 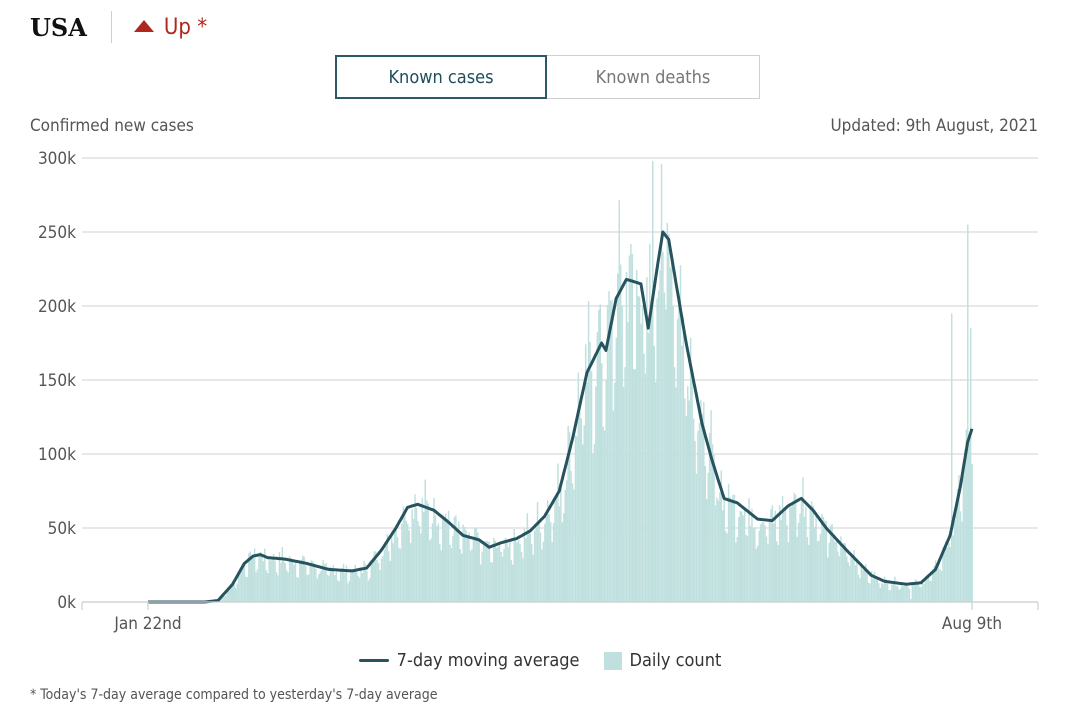 I want to click on tab-known-deaths: Known deaths, so click(x=653, y=77).